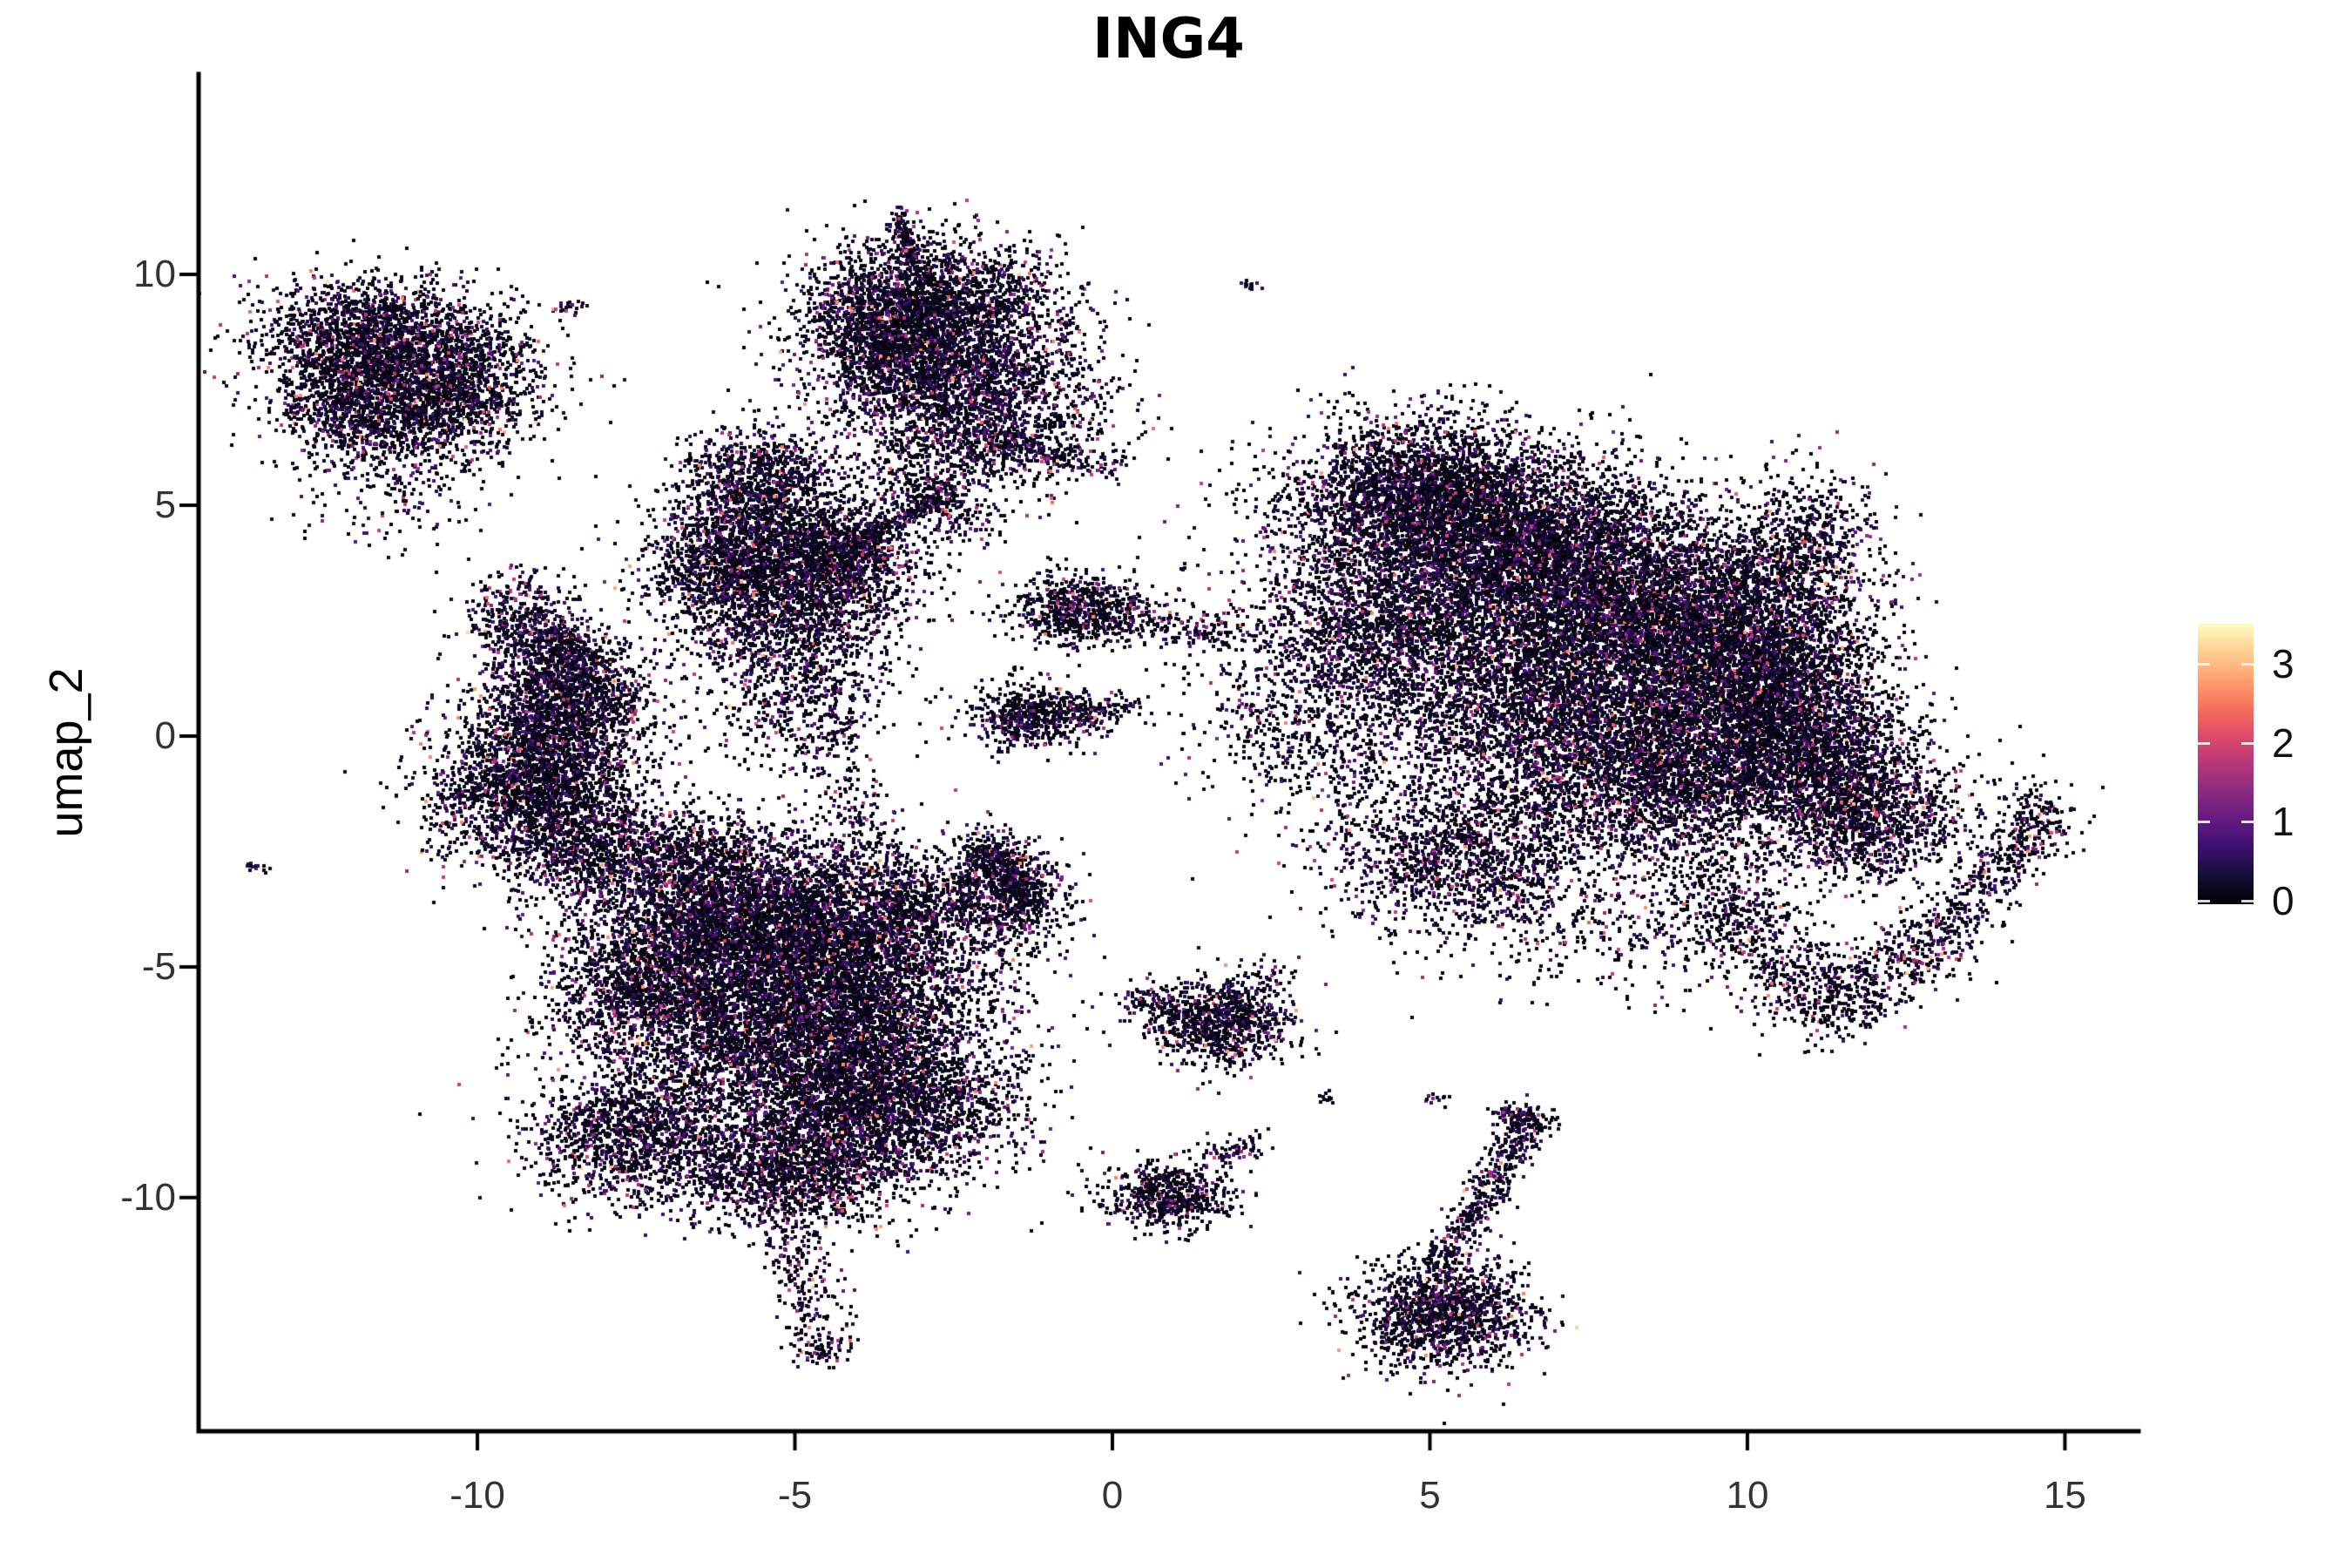  Describe the element at coordinates (2283, 900) in the screenshot. I see `colorbar-tick-label: 0` at that location.